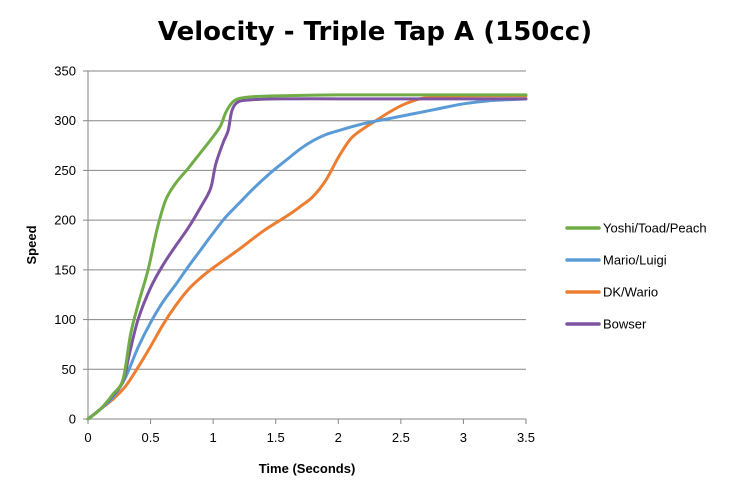 This screenshot has width=750, height=498. Describe the element at coordinates (630, 292) in the screenshot. I see `legend-label-dk-wario: DK/Wario` at that location.